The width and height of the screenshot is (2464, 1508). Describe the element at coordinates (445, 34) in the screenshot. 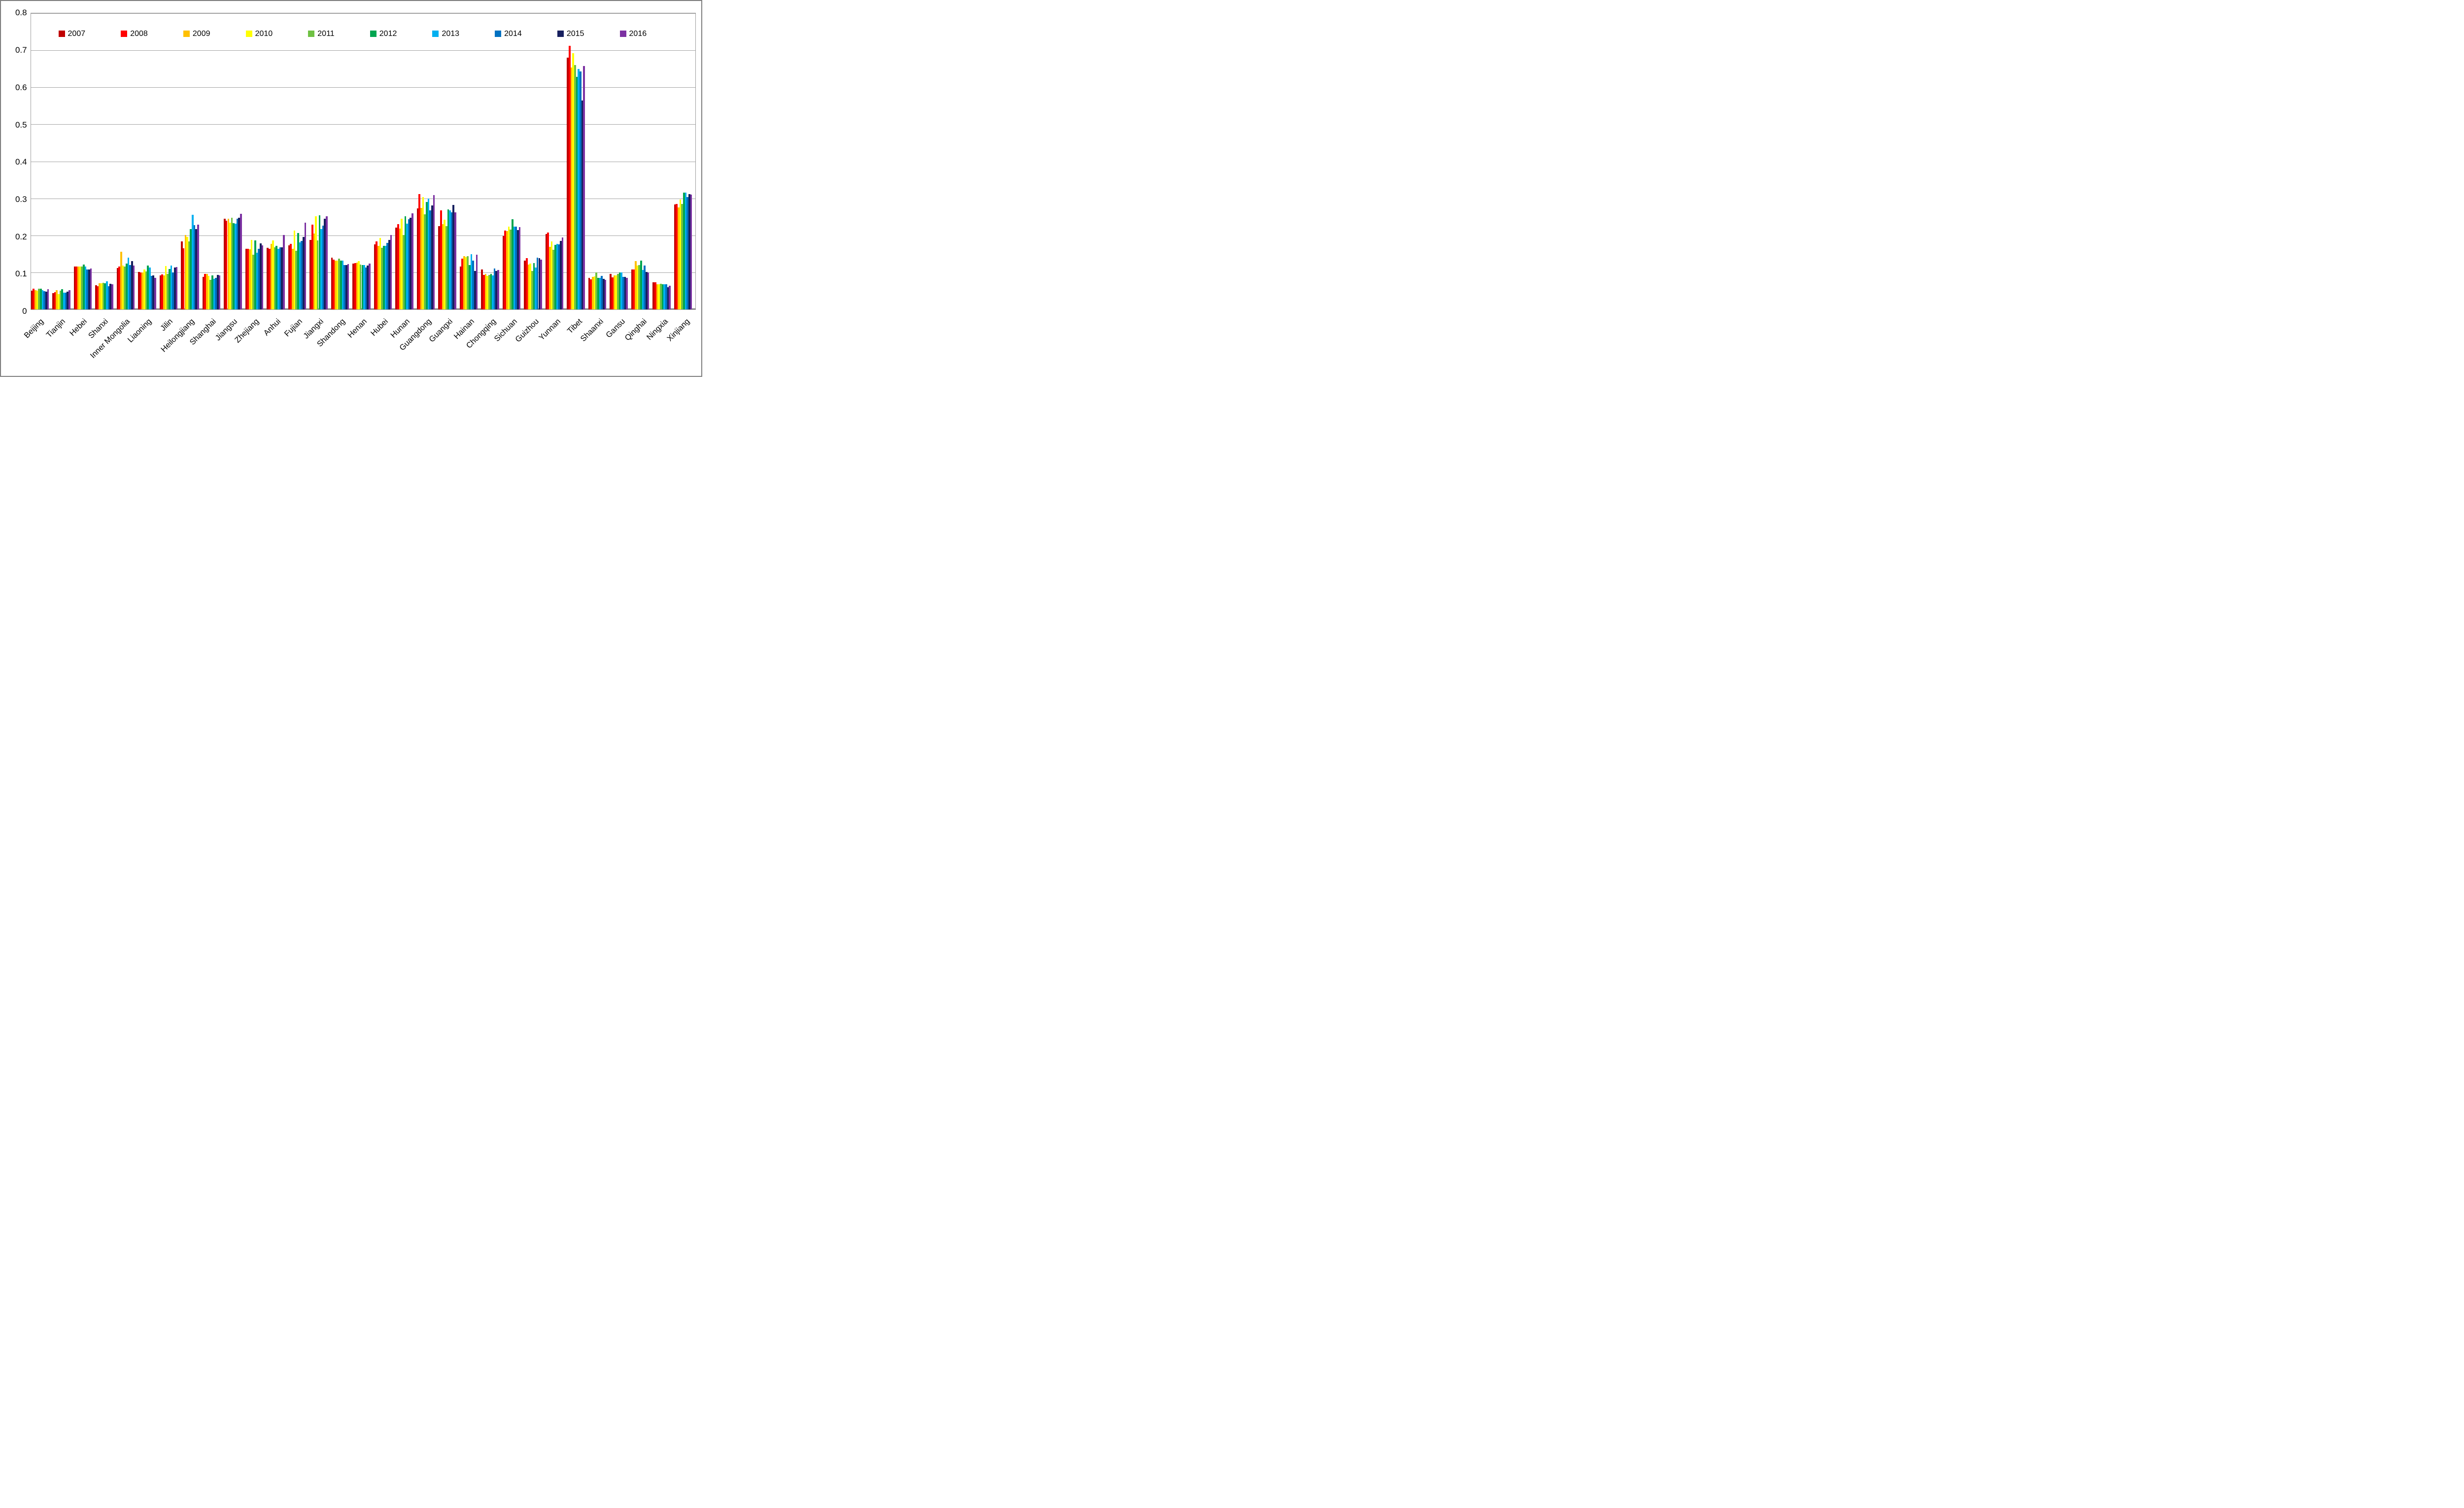

I see `legend-item-2013: 2013` at that location.